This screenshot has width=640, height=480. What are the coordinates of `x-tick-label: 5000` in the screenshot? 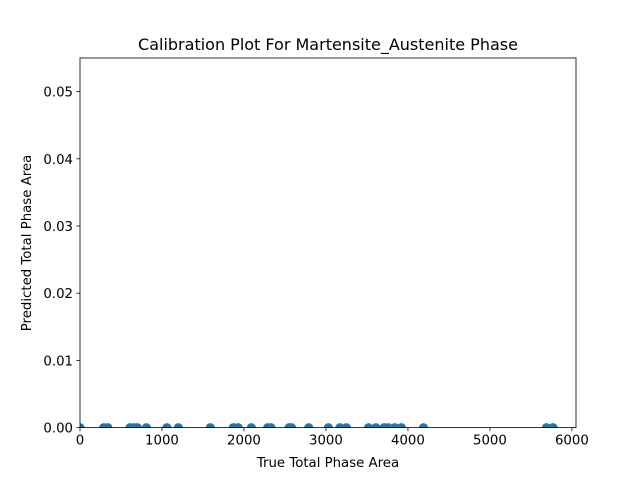 It's located at (490, 441).